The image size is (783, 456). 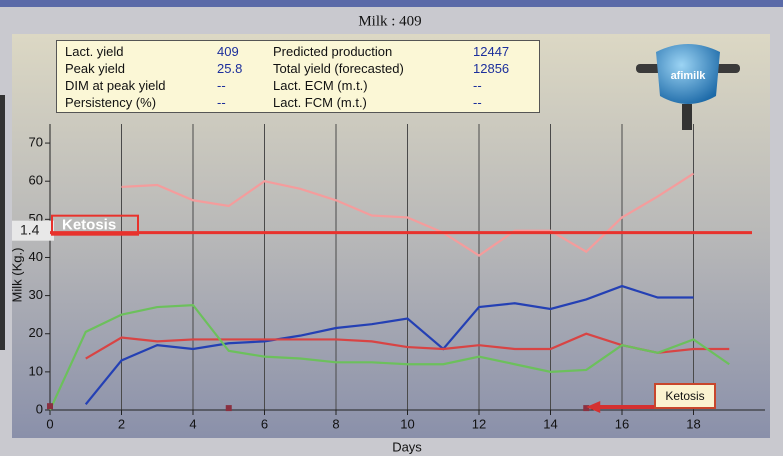 I want to click on info-value: 12856, so click(x=491, y=68).